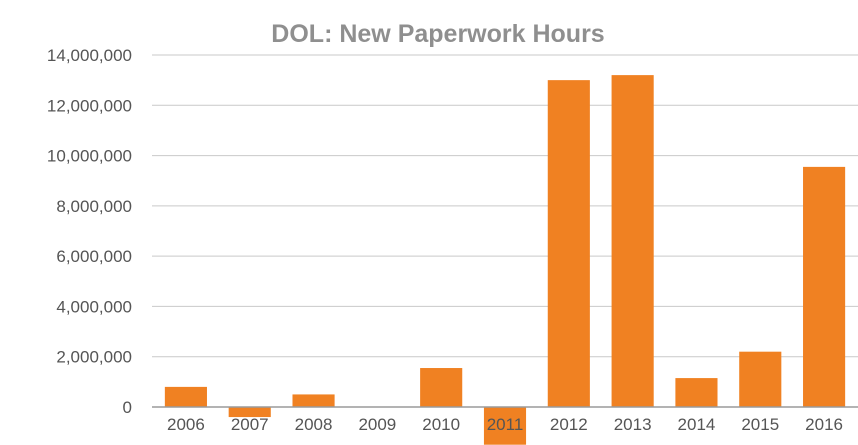  Describe the element at coordinates (250, 424) in the screenshot. I see `x-tick-label: 2007` at that location.